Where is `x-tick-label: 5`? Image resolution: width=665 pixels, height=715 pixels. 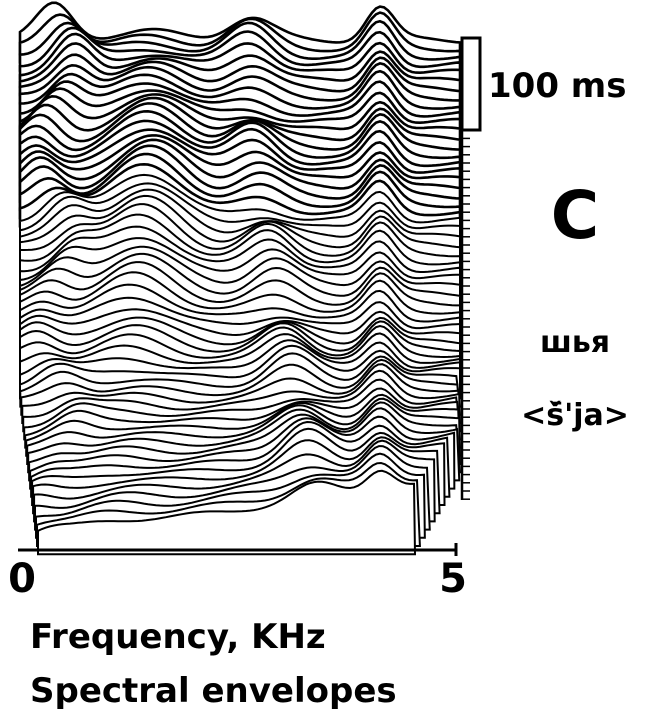 x-tick-label: 5 is located at coordinates (453, 579).